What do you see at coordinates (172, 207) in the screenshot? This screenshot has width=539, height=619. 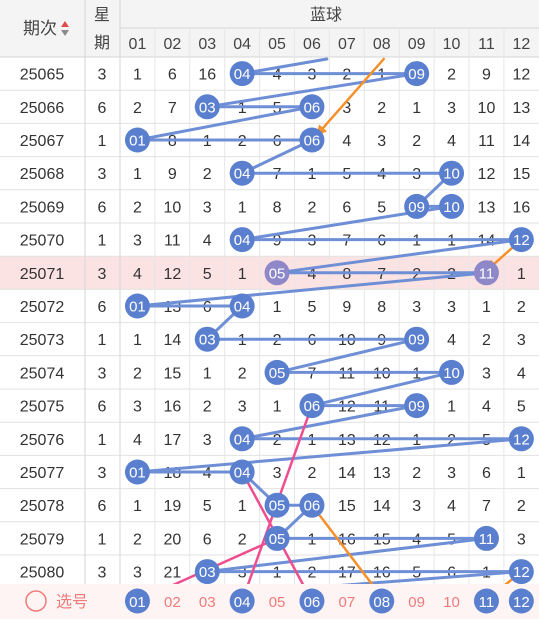 I see `miss-count-cell: 10` at bounding box center [172, 207].